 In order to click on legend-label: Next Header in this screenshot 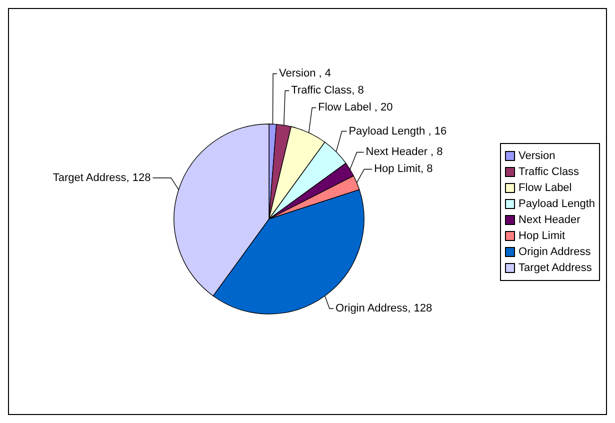, I will do `click(549, 220)`.